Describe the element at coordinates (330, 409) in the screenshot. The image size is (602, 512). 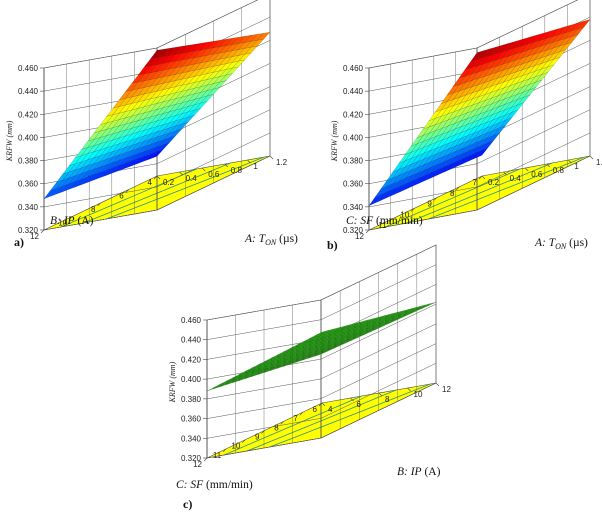
I see `x-tick-label: 4` at that location.